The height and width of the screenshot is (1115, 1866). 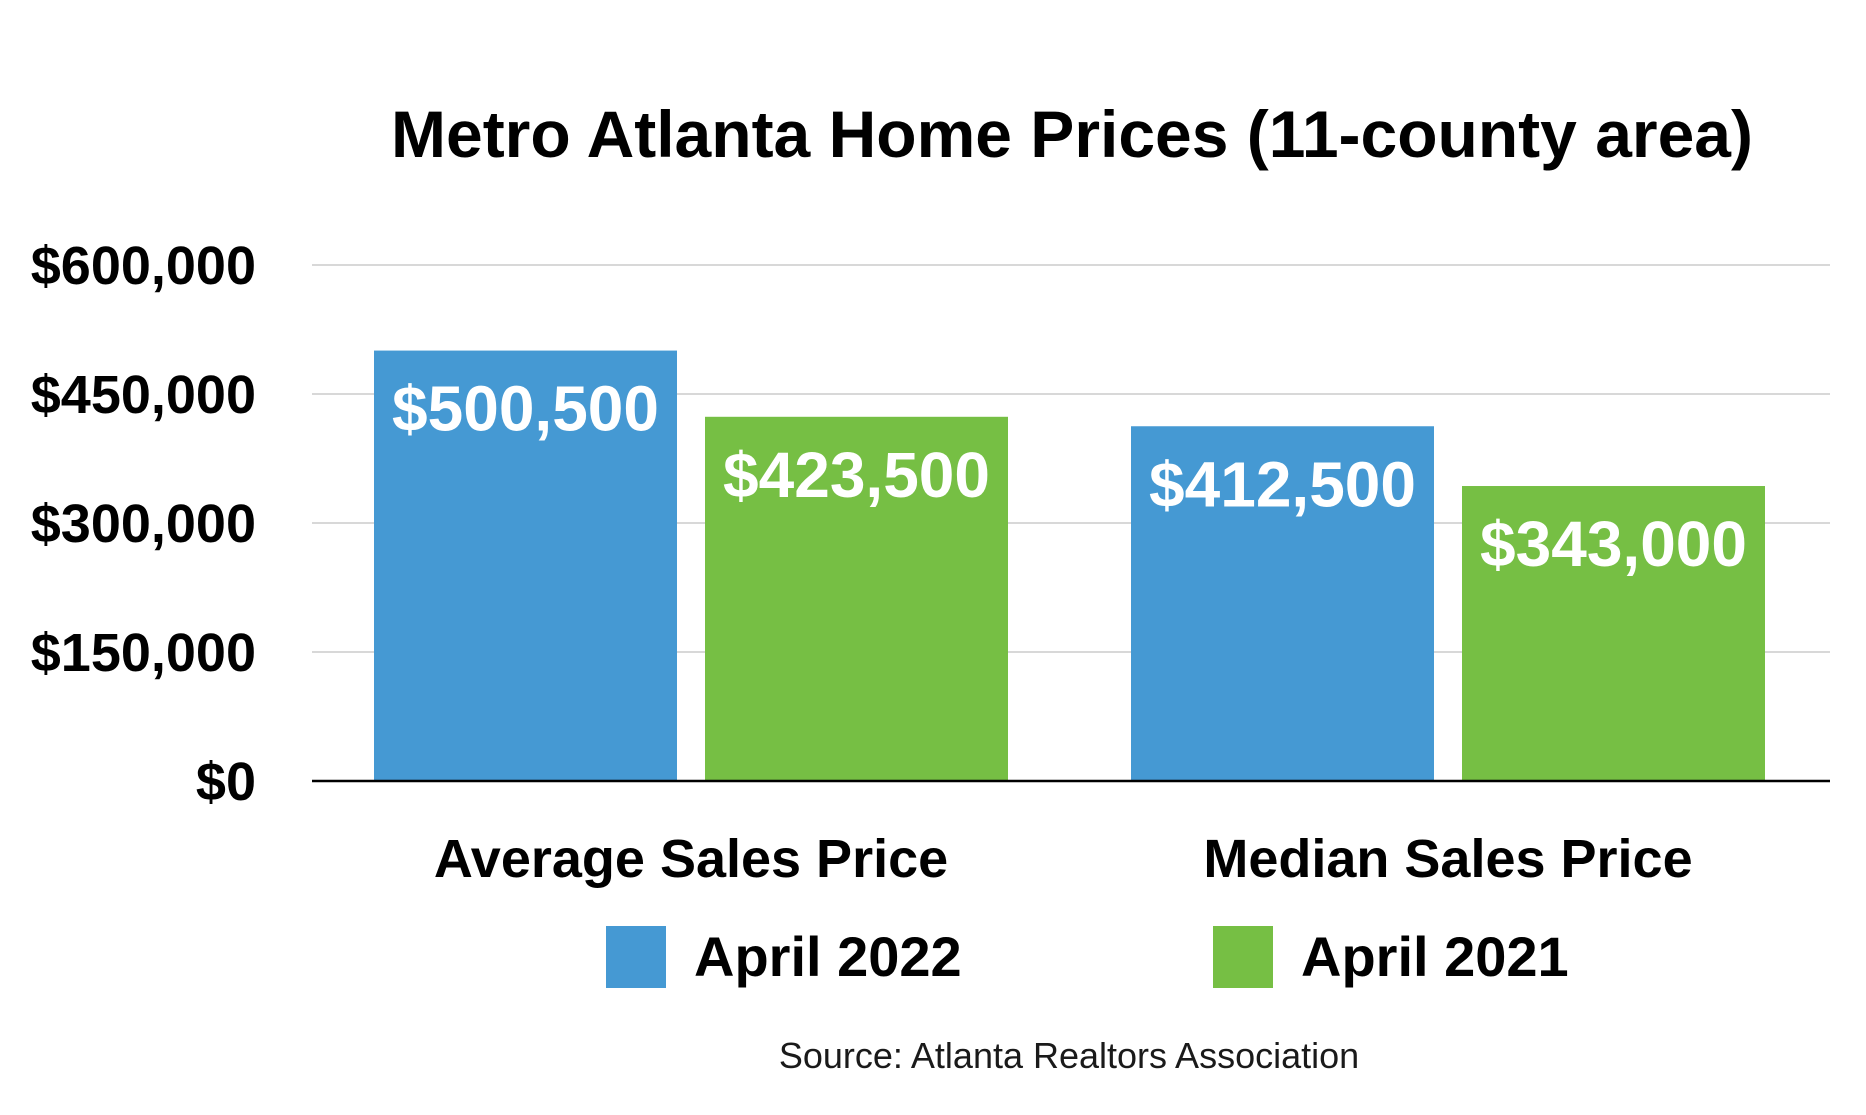 What do you see at coordinates (828, 956) in the screenshot?
I see `legend-label: April 2022` at bounding box center [828, 956].